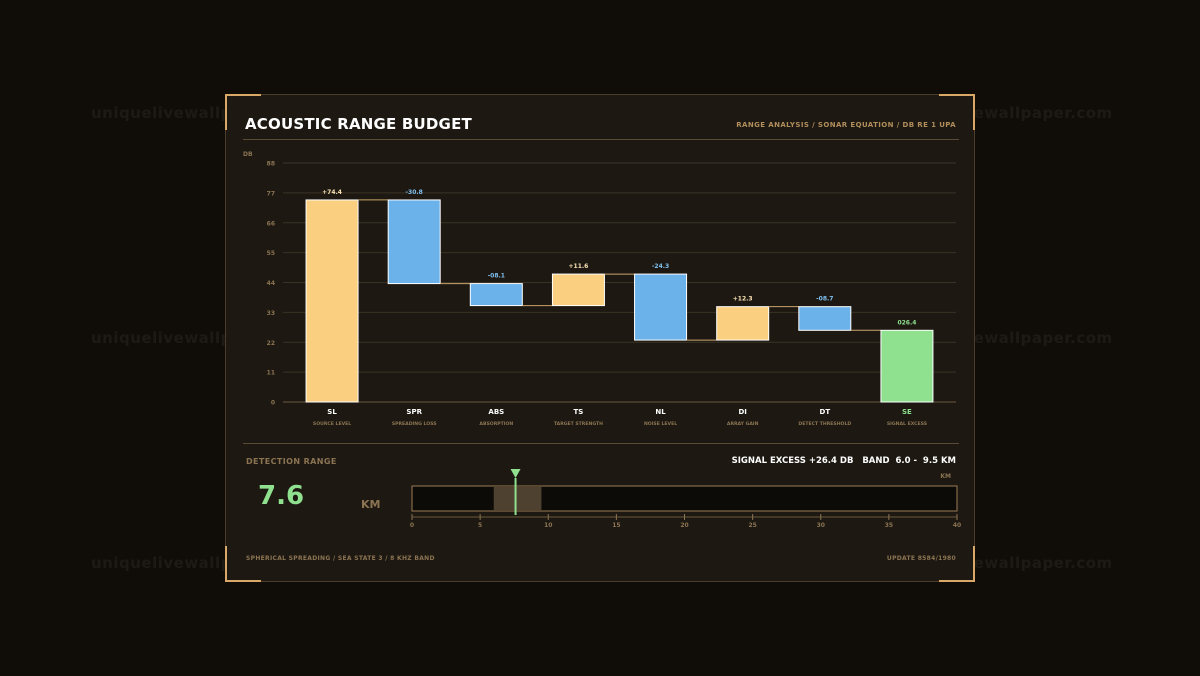 Image resolution: width=1200 pixels, height=676 pixels. Describe the element at coordinates (496, 424) in the screenshot. I see `category-description: ABSORPTION` at that location.